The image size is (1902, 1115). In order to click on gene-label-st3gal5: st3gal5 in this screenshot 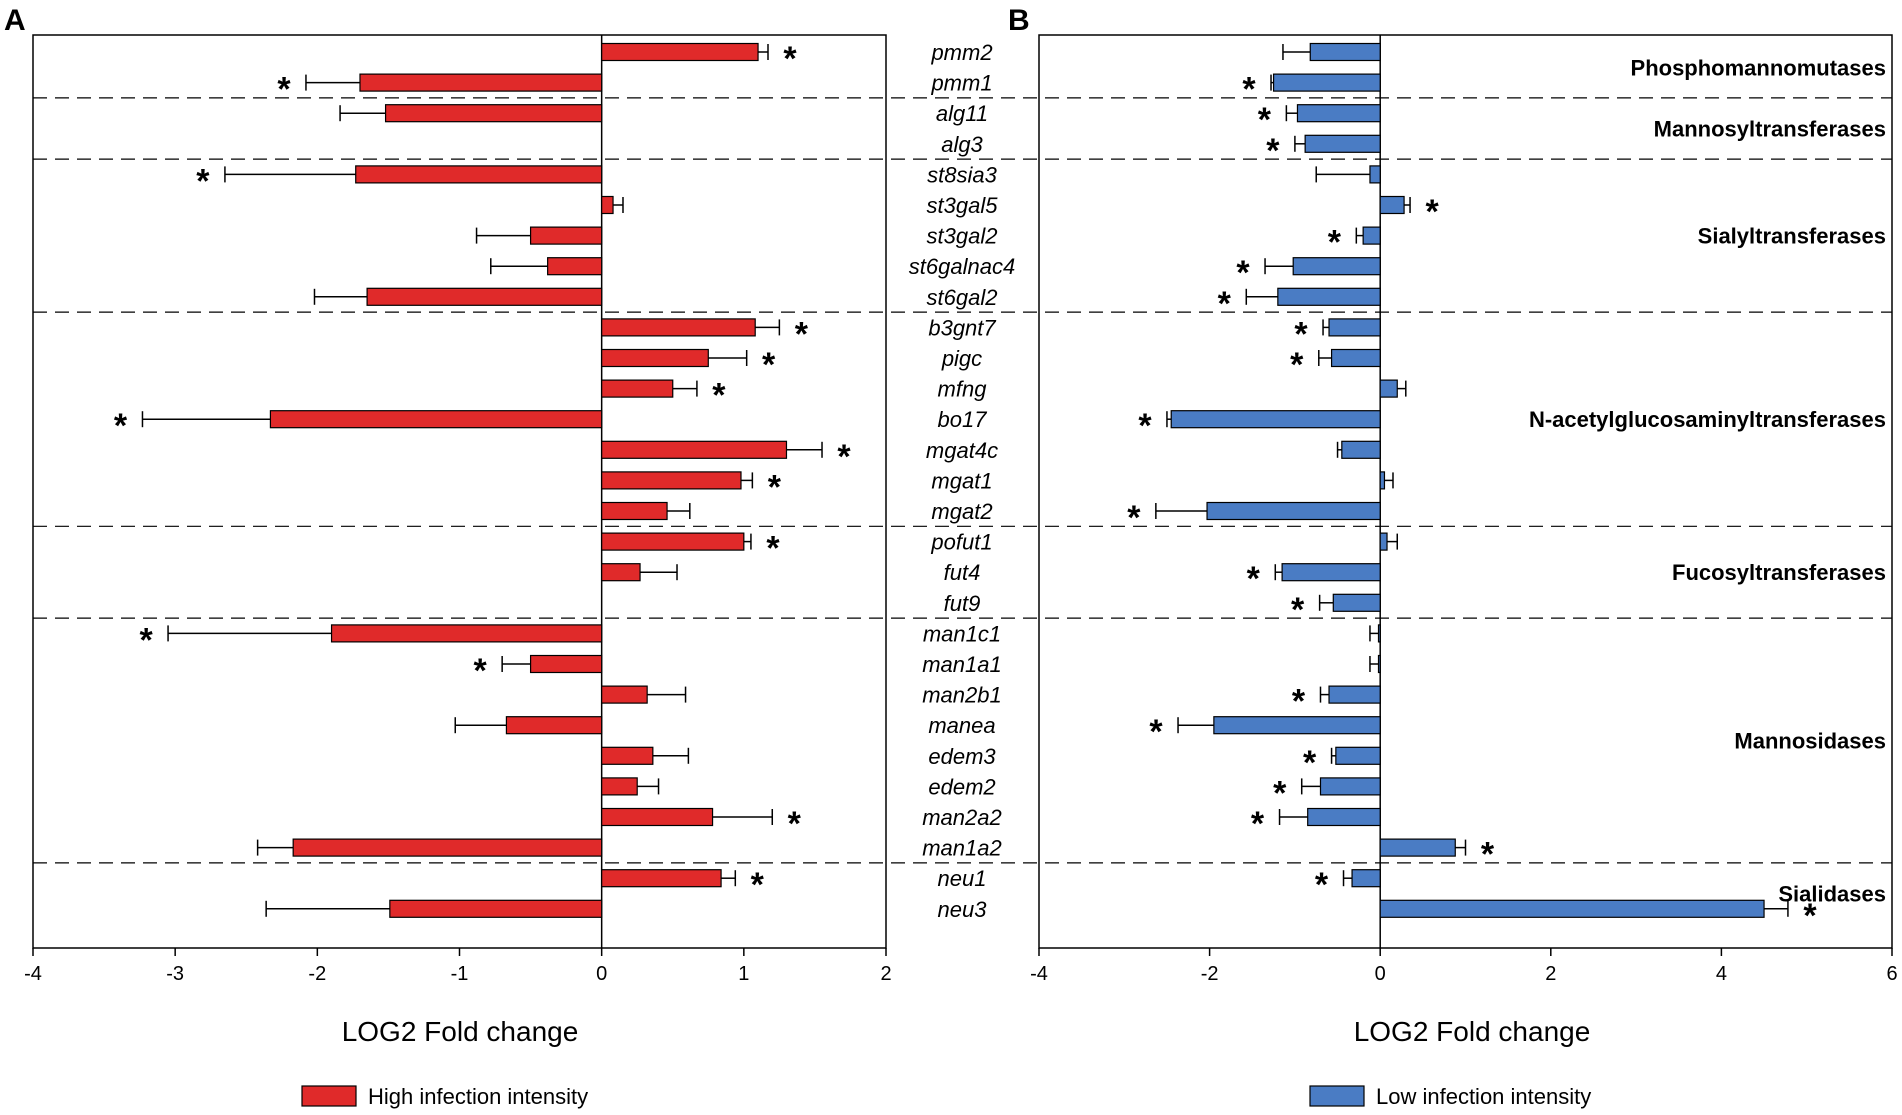, I will do `click(963, 205)`.